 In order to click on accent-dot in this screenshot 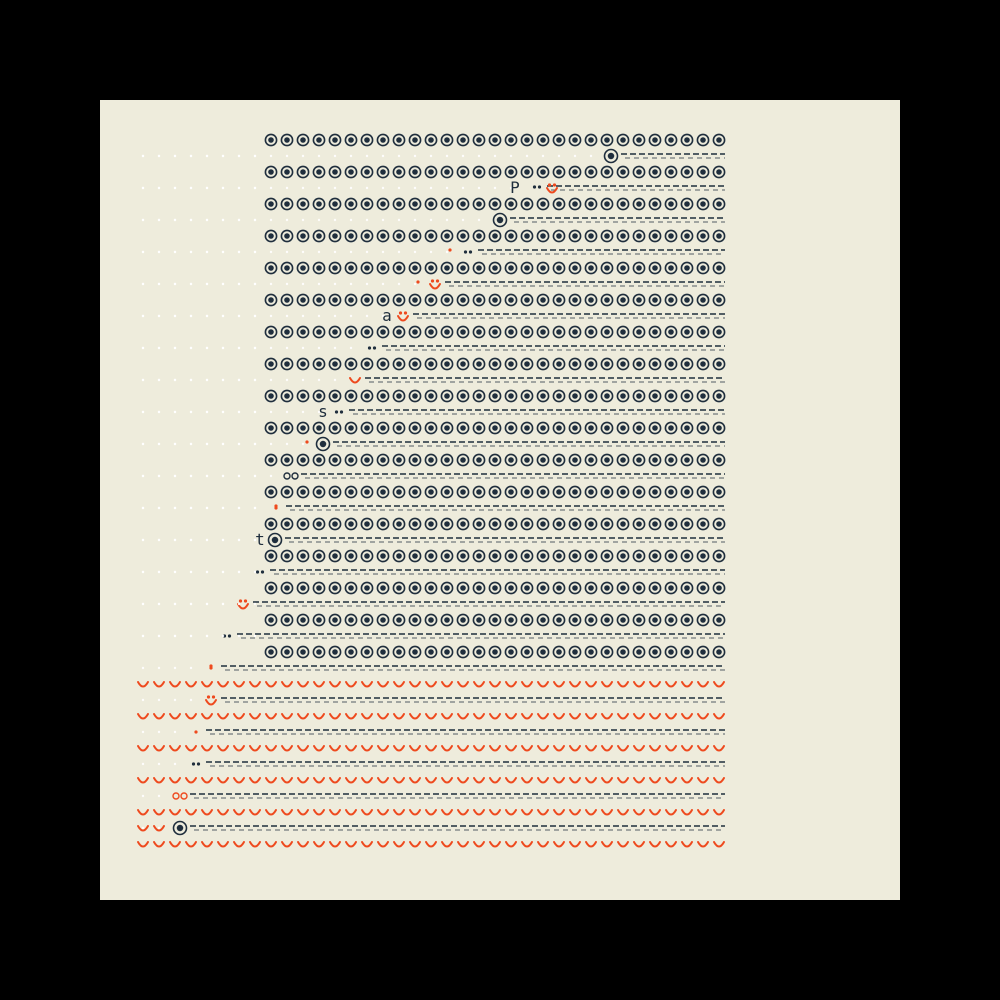, I will do `click(450, 250)`.